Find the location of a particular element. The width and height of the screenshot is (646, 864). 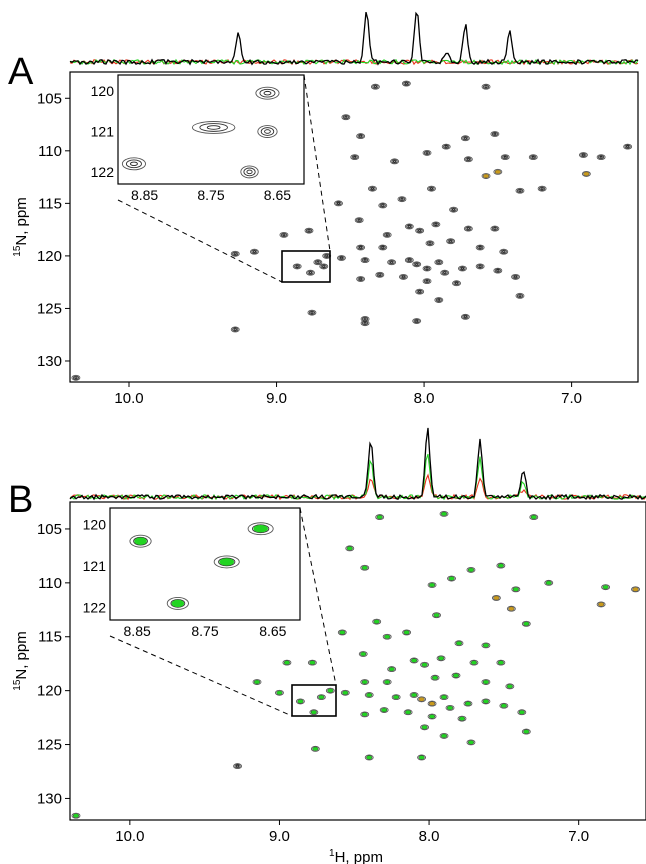

inset-x-tick-label: 8.85 is located at coordinates (144, 195).